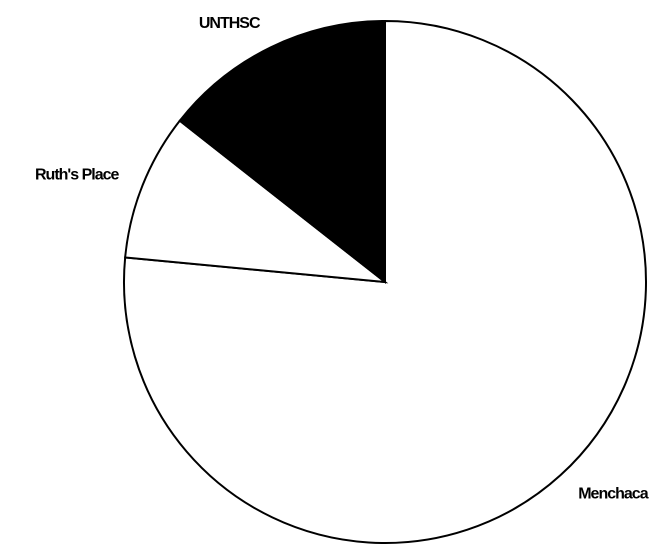  What do you see at coordinates (613, 494) in the screenshot?
I see `slice-label: Menchaca` at bounding box center [613, 494].